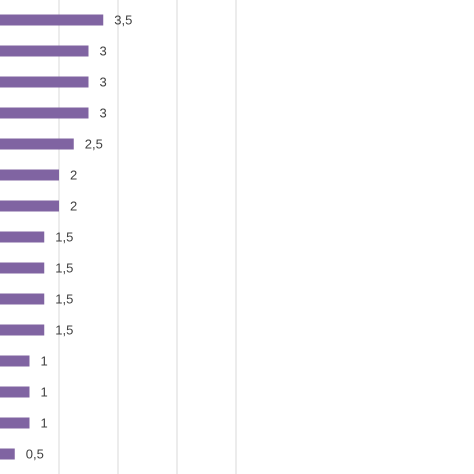 Image resolution: width=474 pixels, height=474 pixels. I want to click on bar-value-label: 2,5, so click(94, 144).